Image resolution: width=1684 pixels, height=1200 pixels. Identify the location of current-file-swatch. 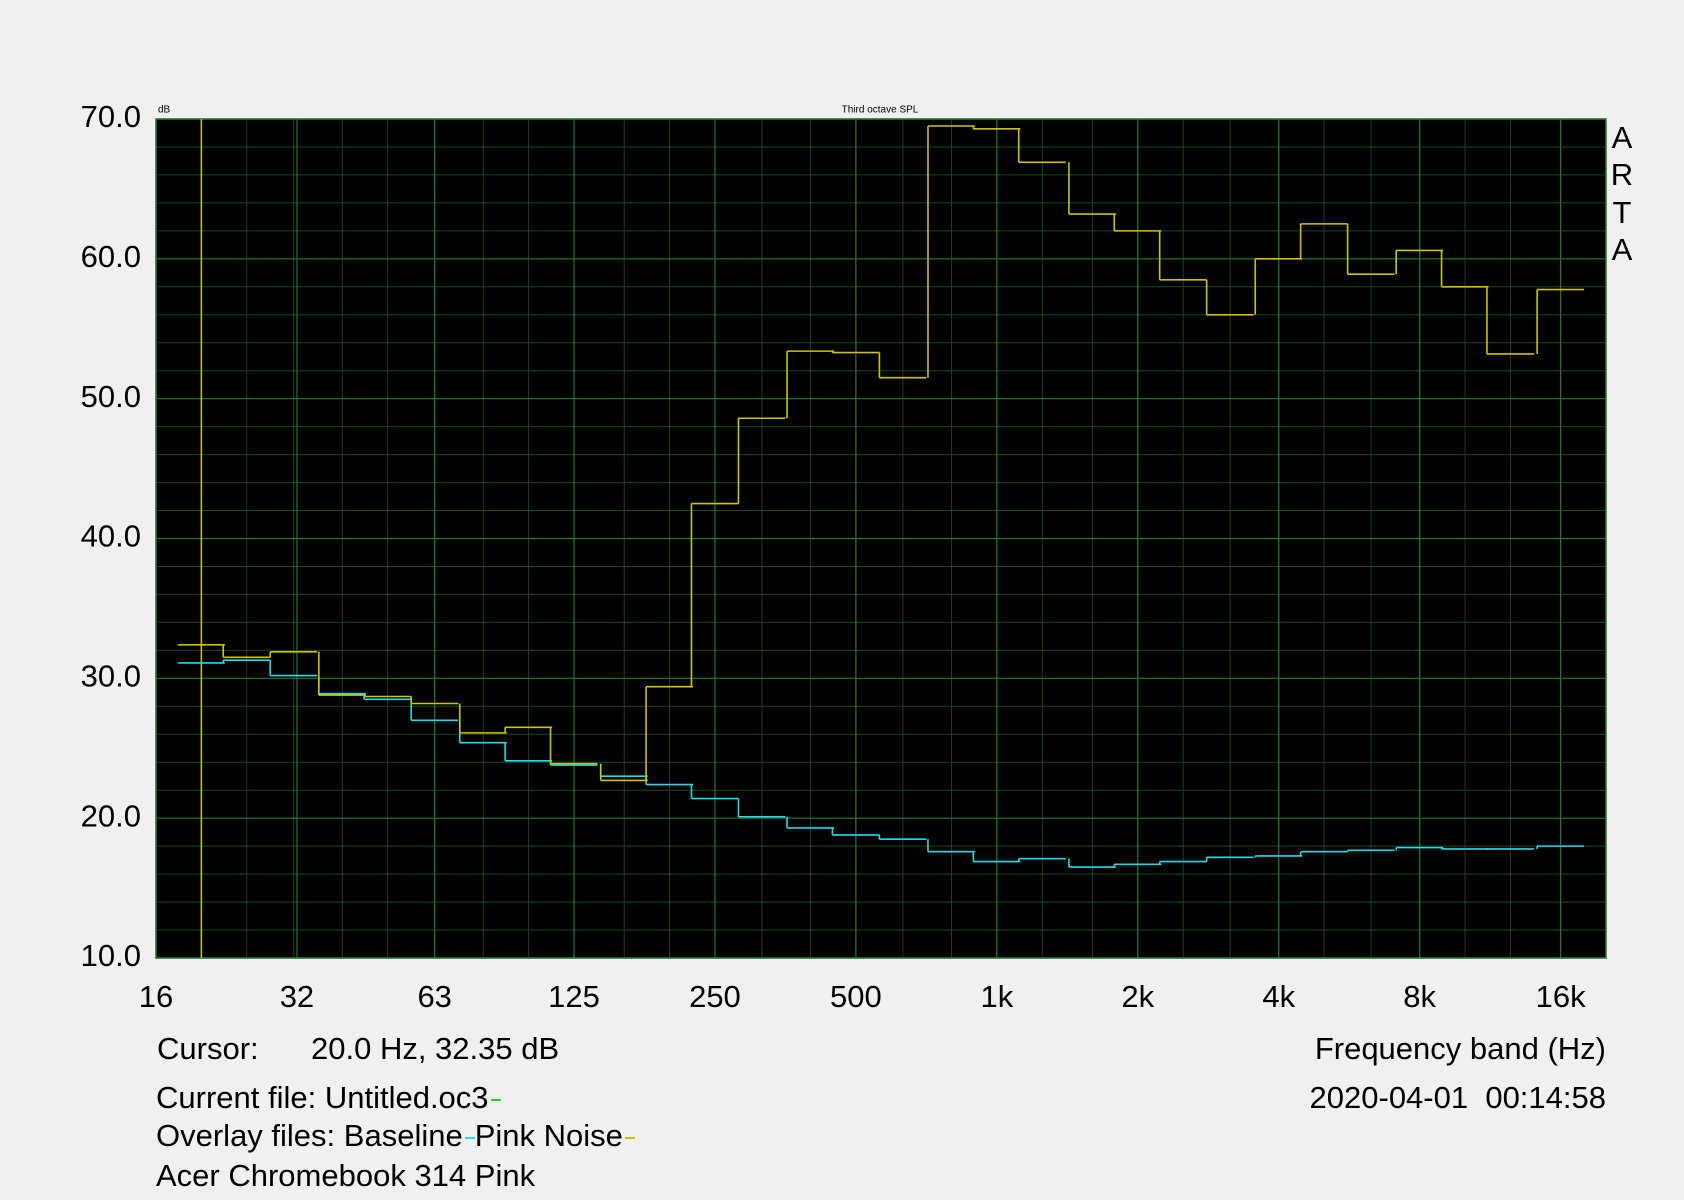
(495, 1099).